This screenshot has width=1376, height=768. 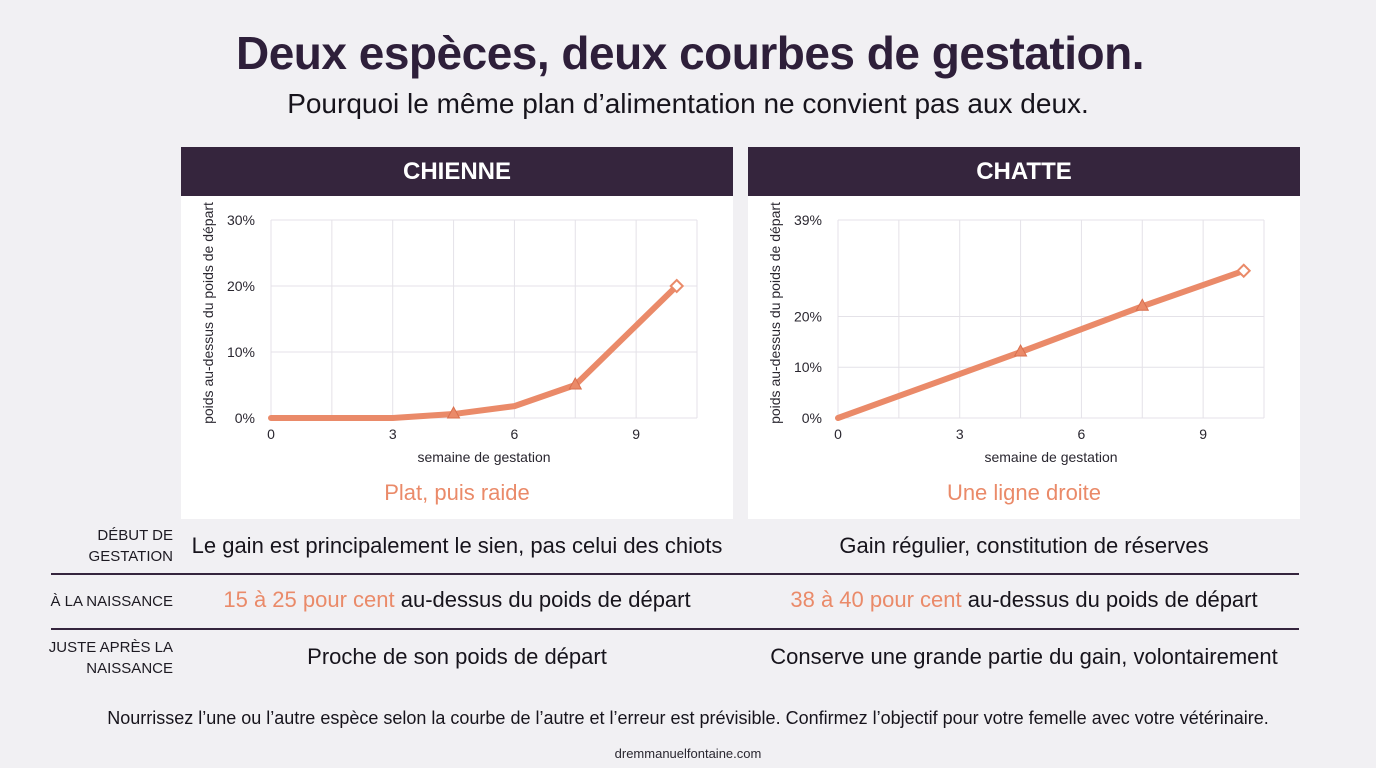 What do you see at coordinates (110, 658) in the screenshot?
I see `row-label-after-birth: JUSTE APRÈS LA NAISSANCE` at bounding box center [110, 658].